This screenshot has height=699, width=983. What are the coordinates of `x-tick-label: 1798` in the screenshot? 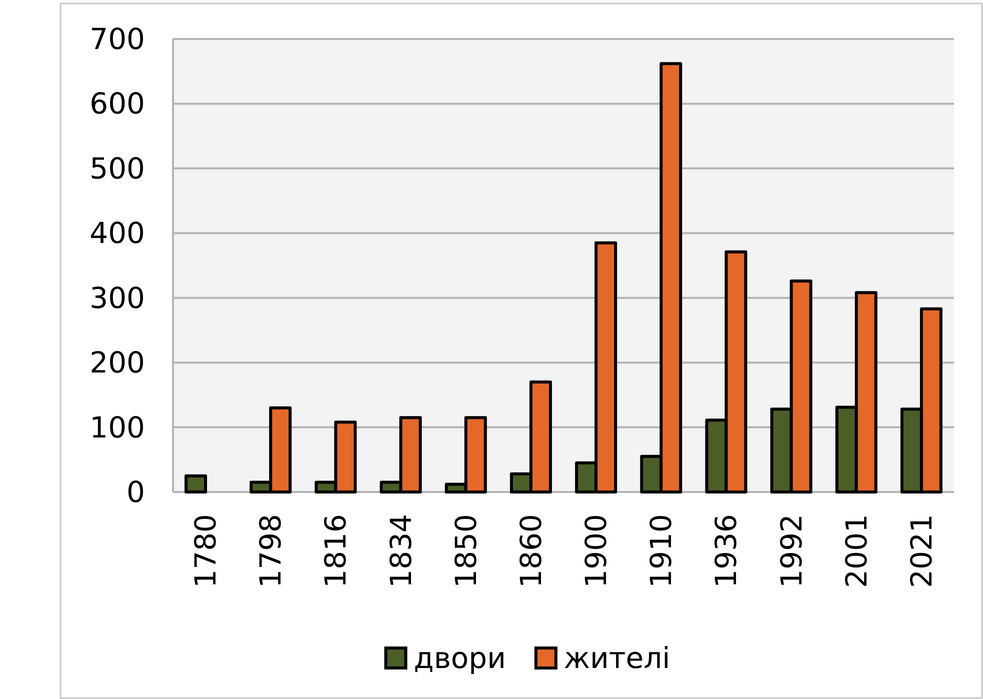 It's located at (271, 551).